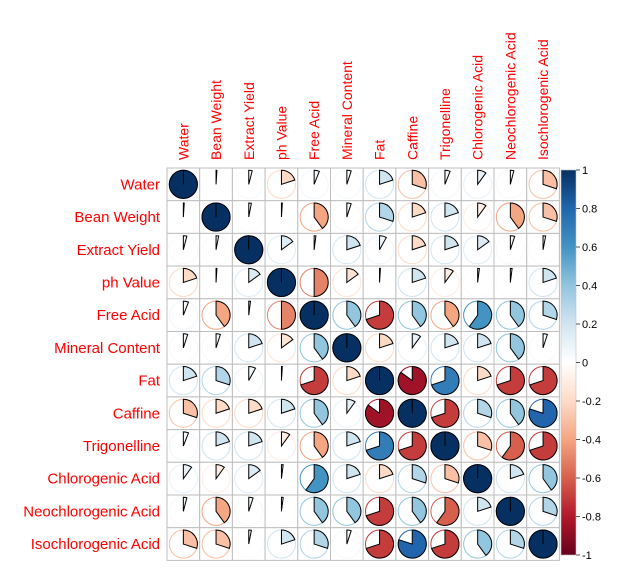 This screenshot has height=573, width=618. Describe the element at coordinates (589, 325) in the screenshot. I see `colorbar-tick-label: 0.2` at that location.